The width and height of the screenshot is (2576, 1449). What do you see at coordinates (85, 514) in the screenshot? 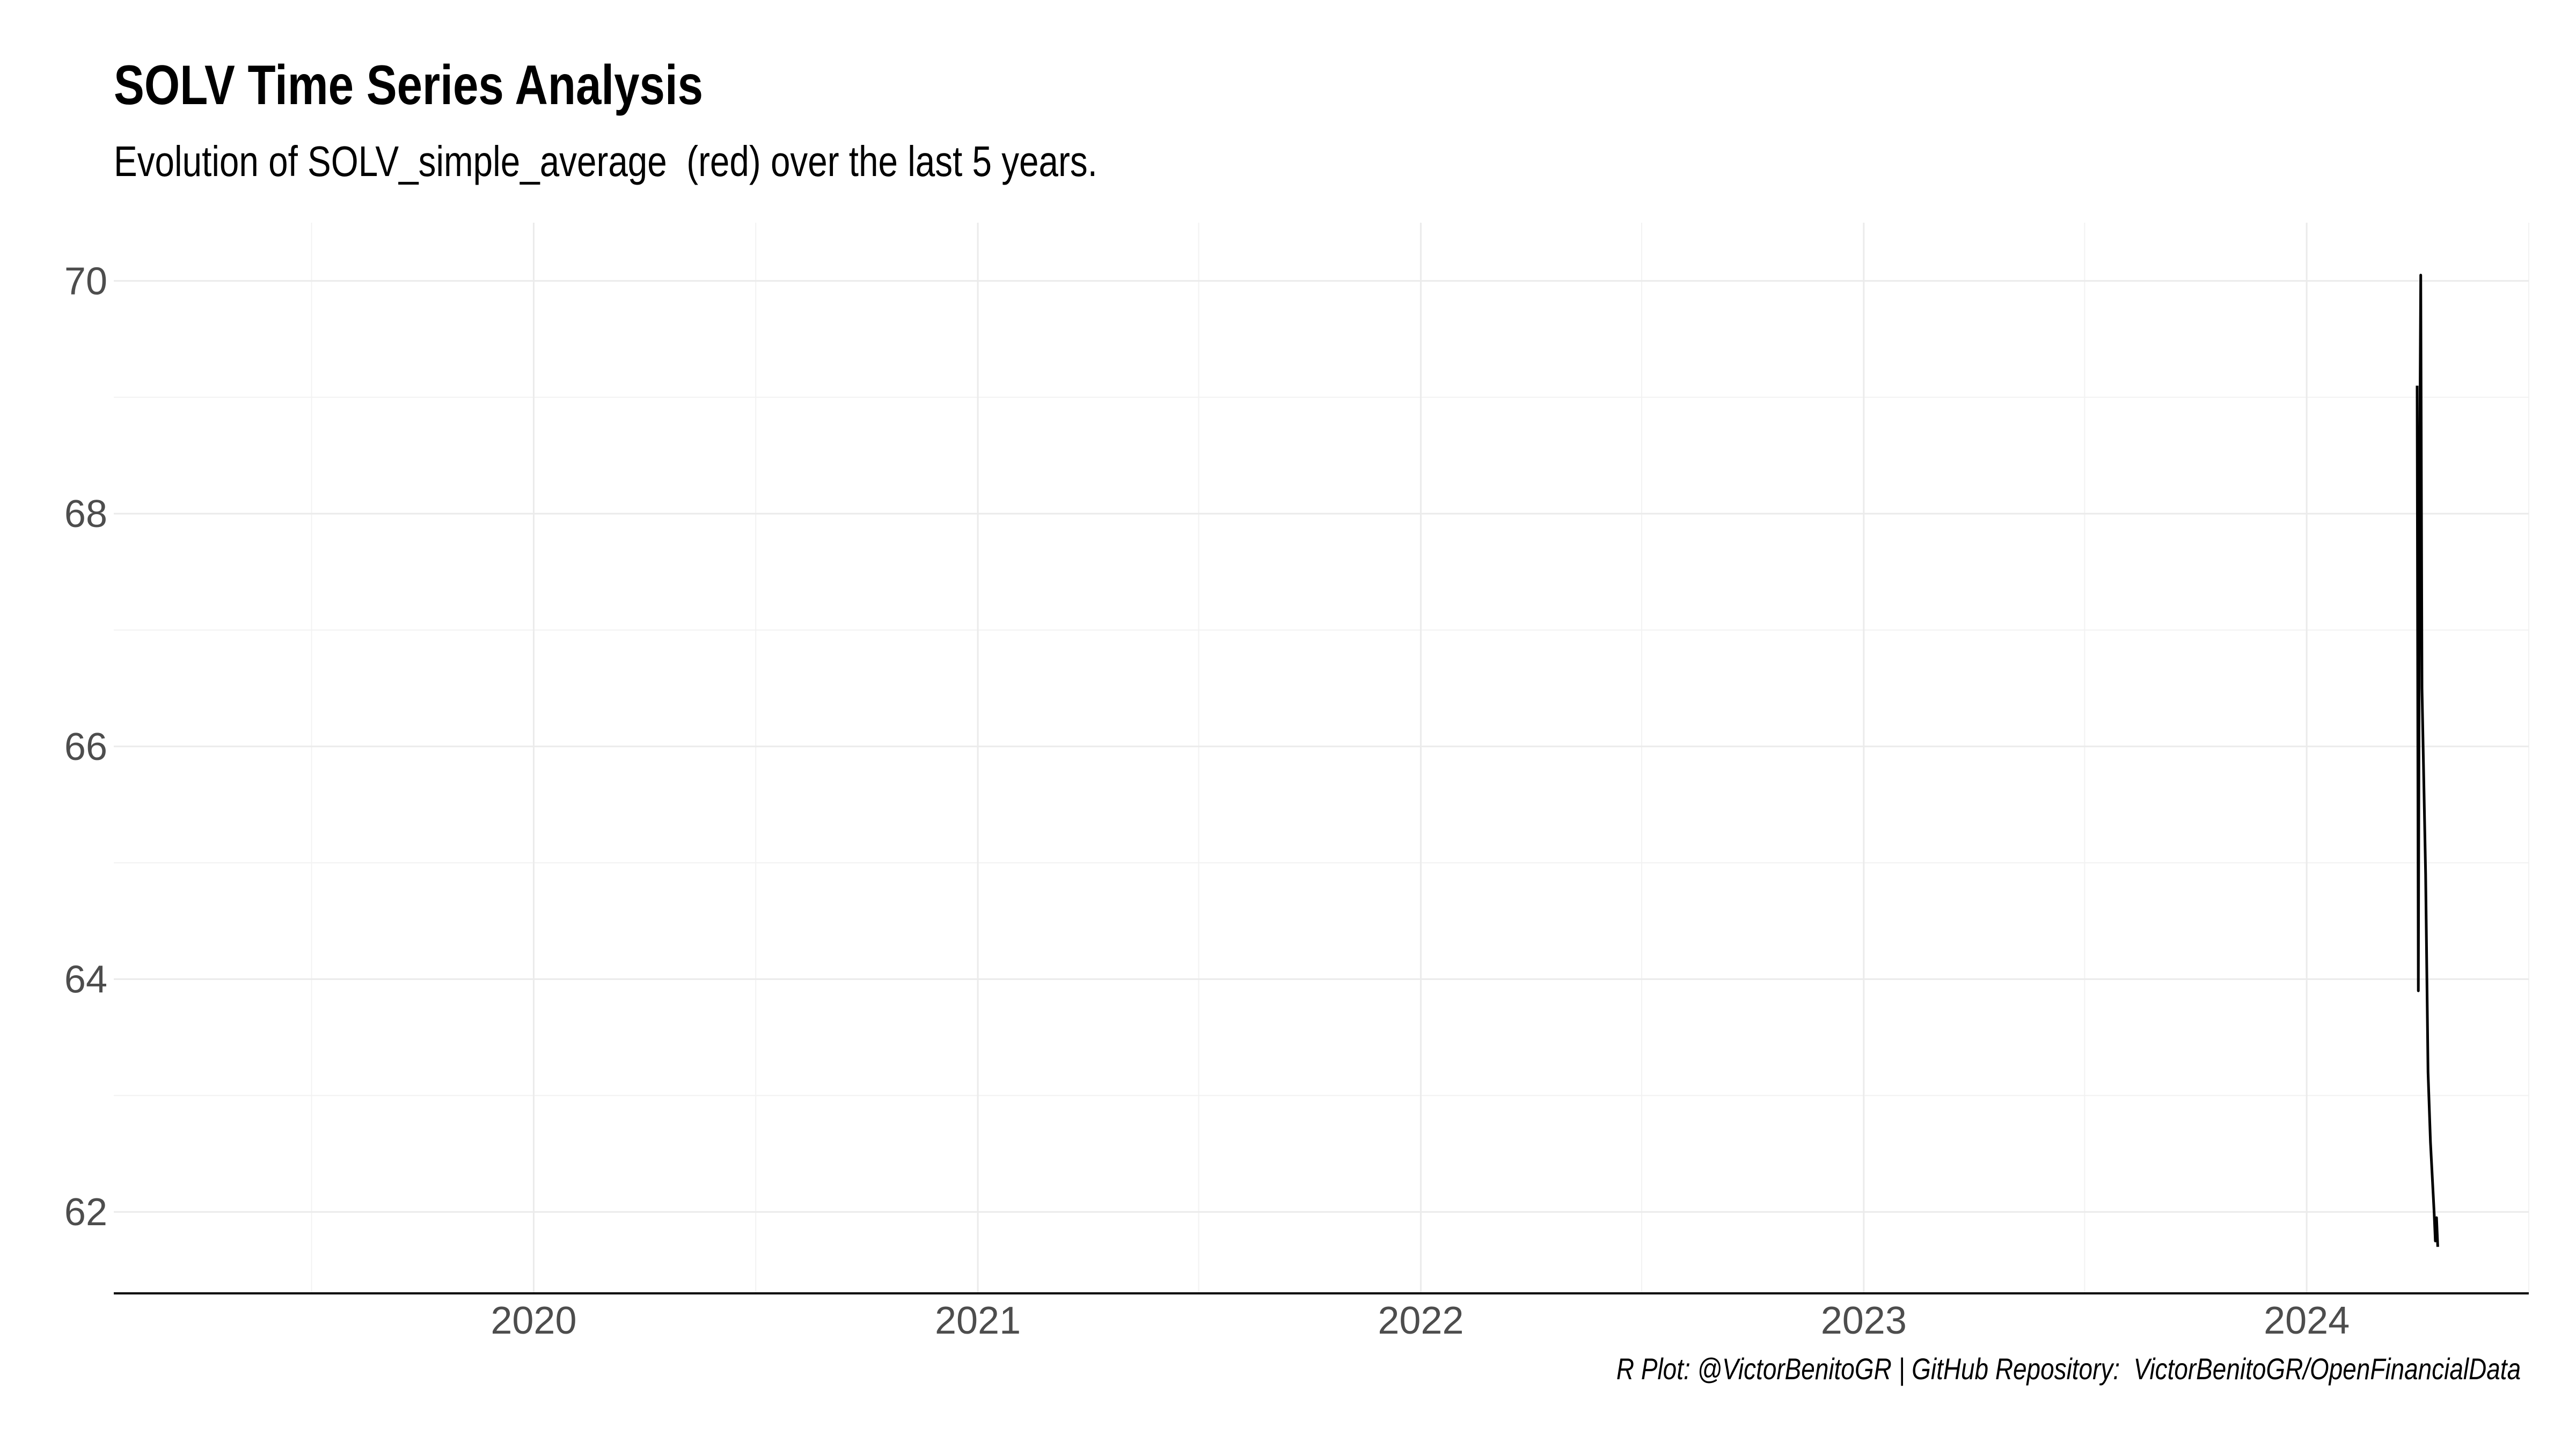
I see `y-tick-label: 68` at bounding box center [85, 514].